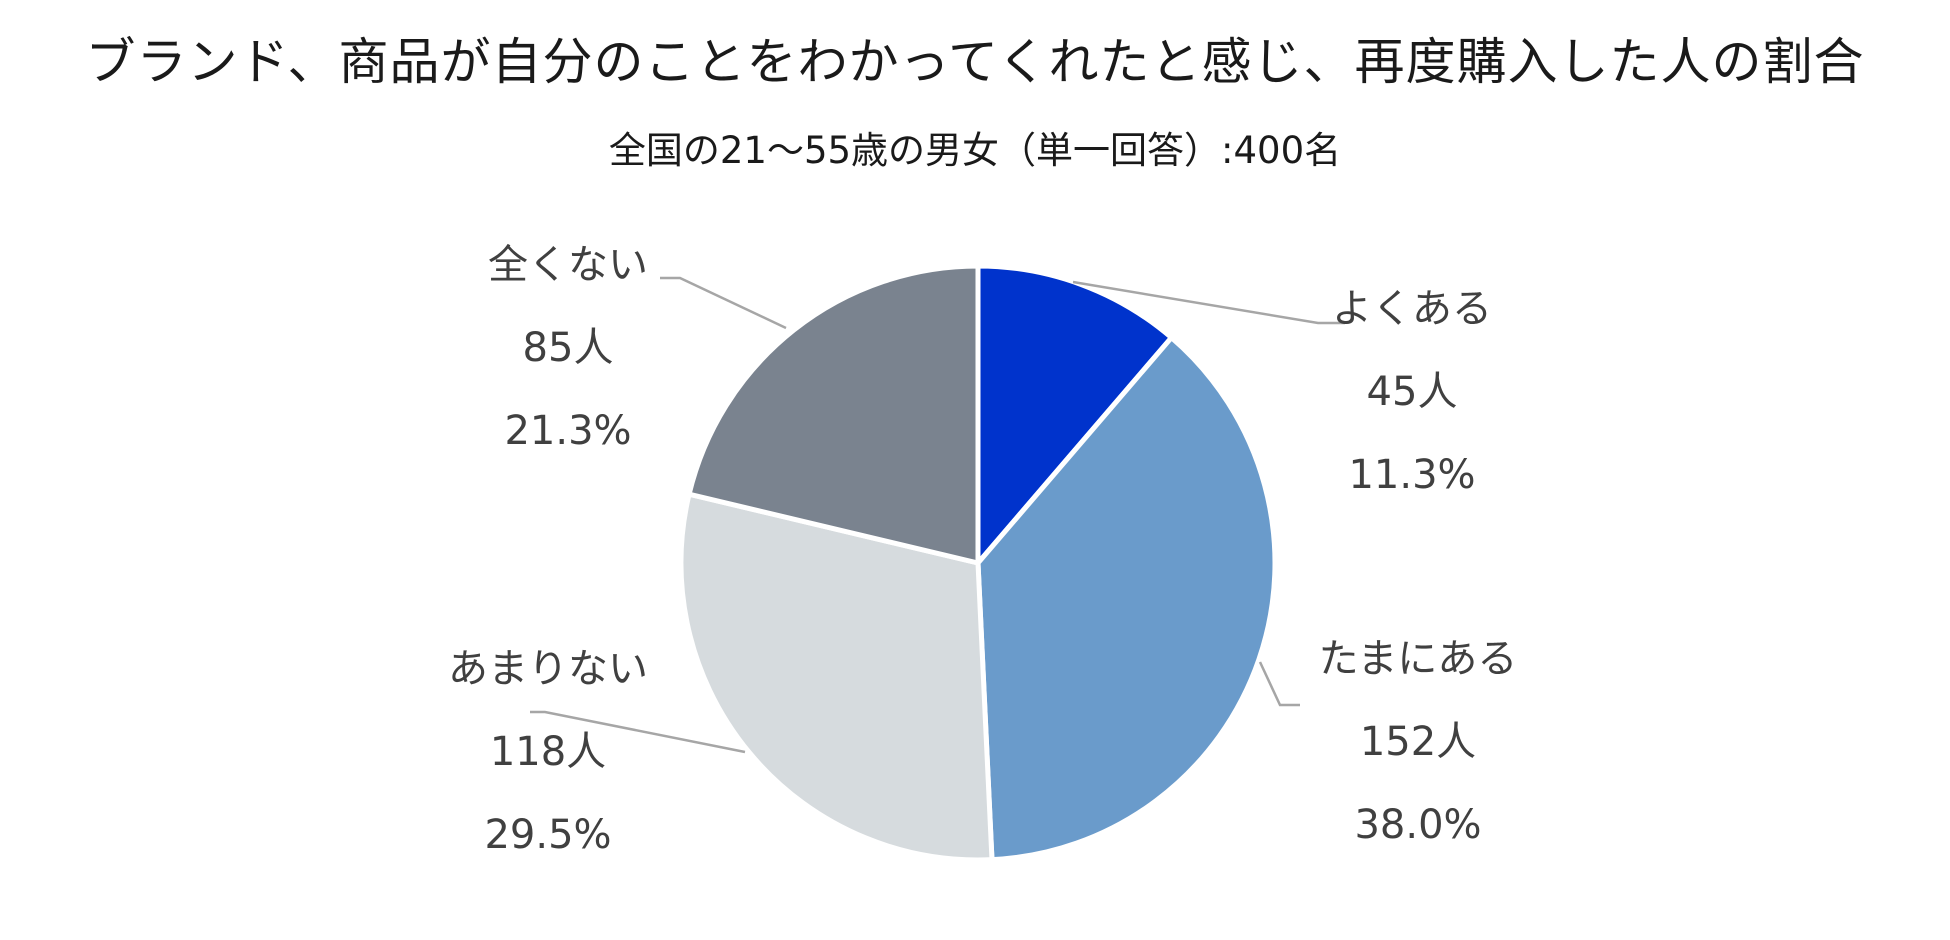 This screenshot has width=1950, height=940. What do you see at coordinates (1412, 392) in the screenshot?
I see `slice-count-label: 45人` at bounding box center [1412, 392].